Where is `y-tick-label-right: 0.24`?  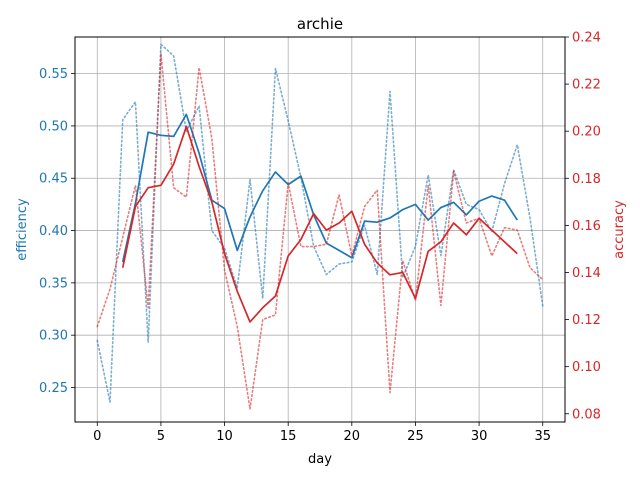 y-tick-label-right: 0.24 is located at coordinates (586, 38).